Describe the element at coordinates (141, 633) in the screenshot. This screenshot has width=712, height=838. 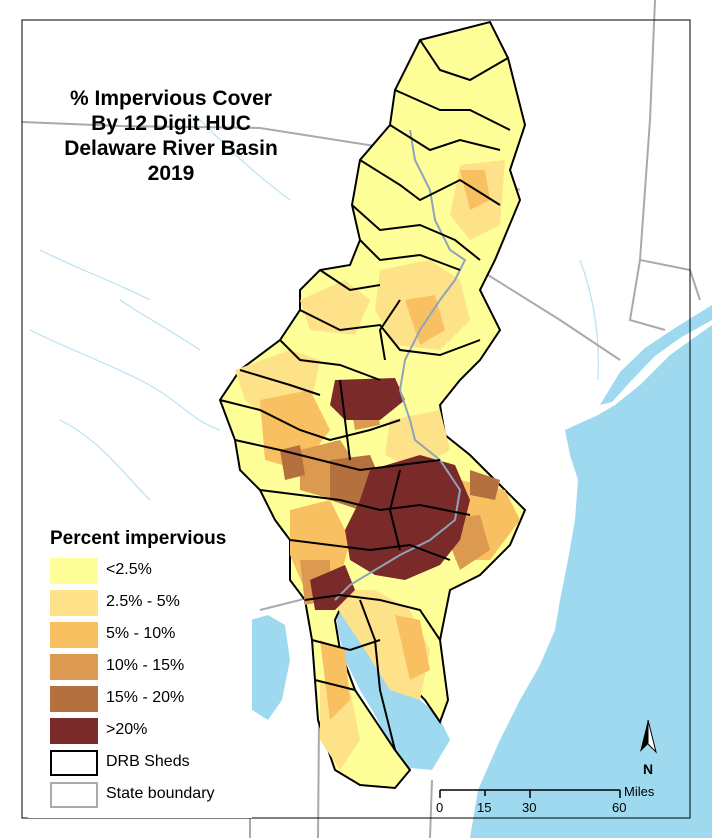
I see `legend-label: 5% - 10%` at that location.